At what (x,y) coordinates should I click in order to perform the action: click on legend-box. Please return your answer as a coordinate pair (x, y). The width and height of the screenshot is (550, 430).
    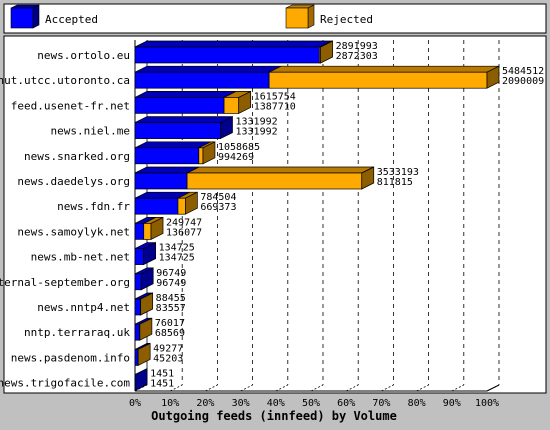
    Looking at the image, I should click on (275, 18).